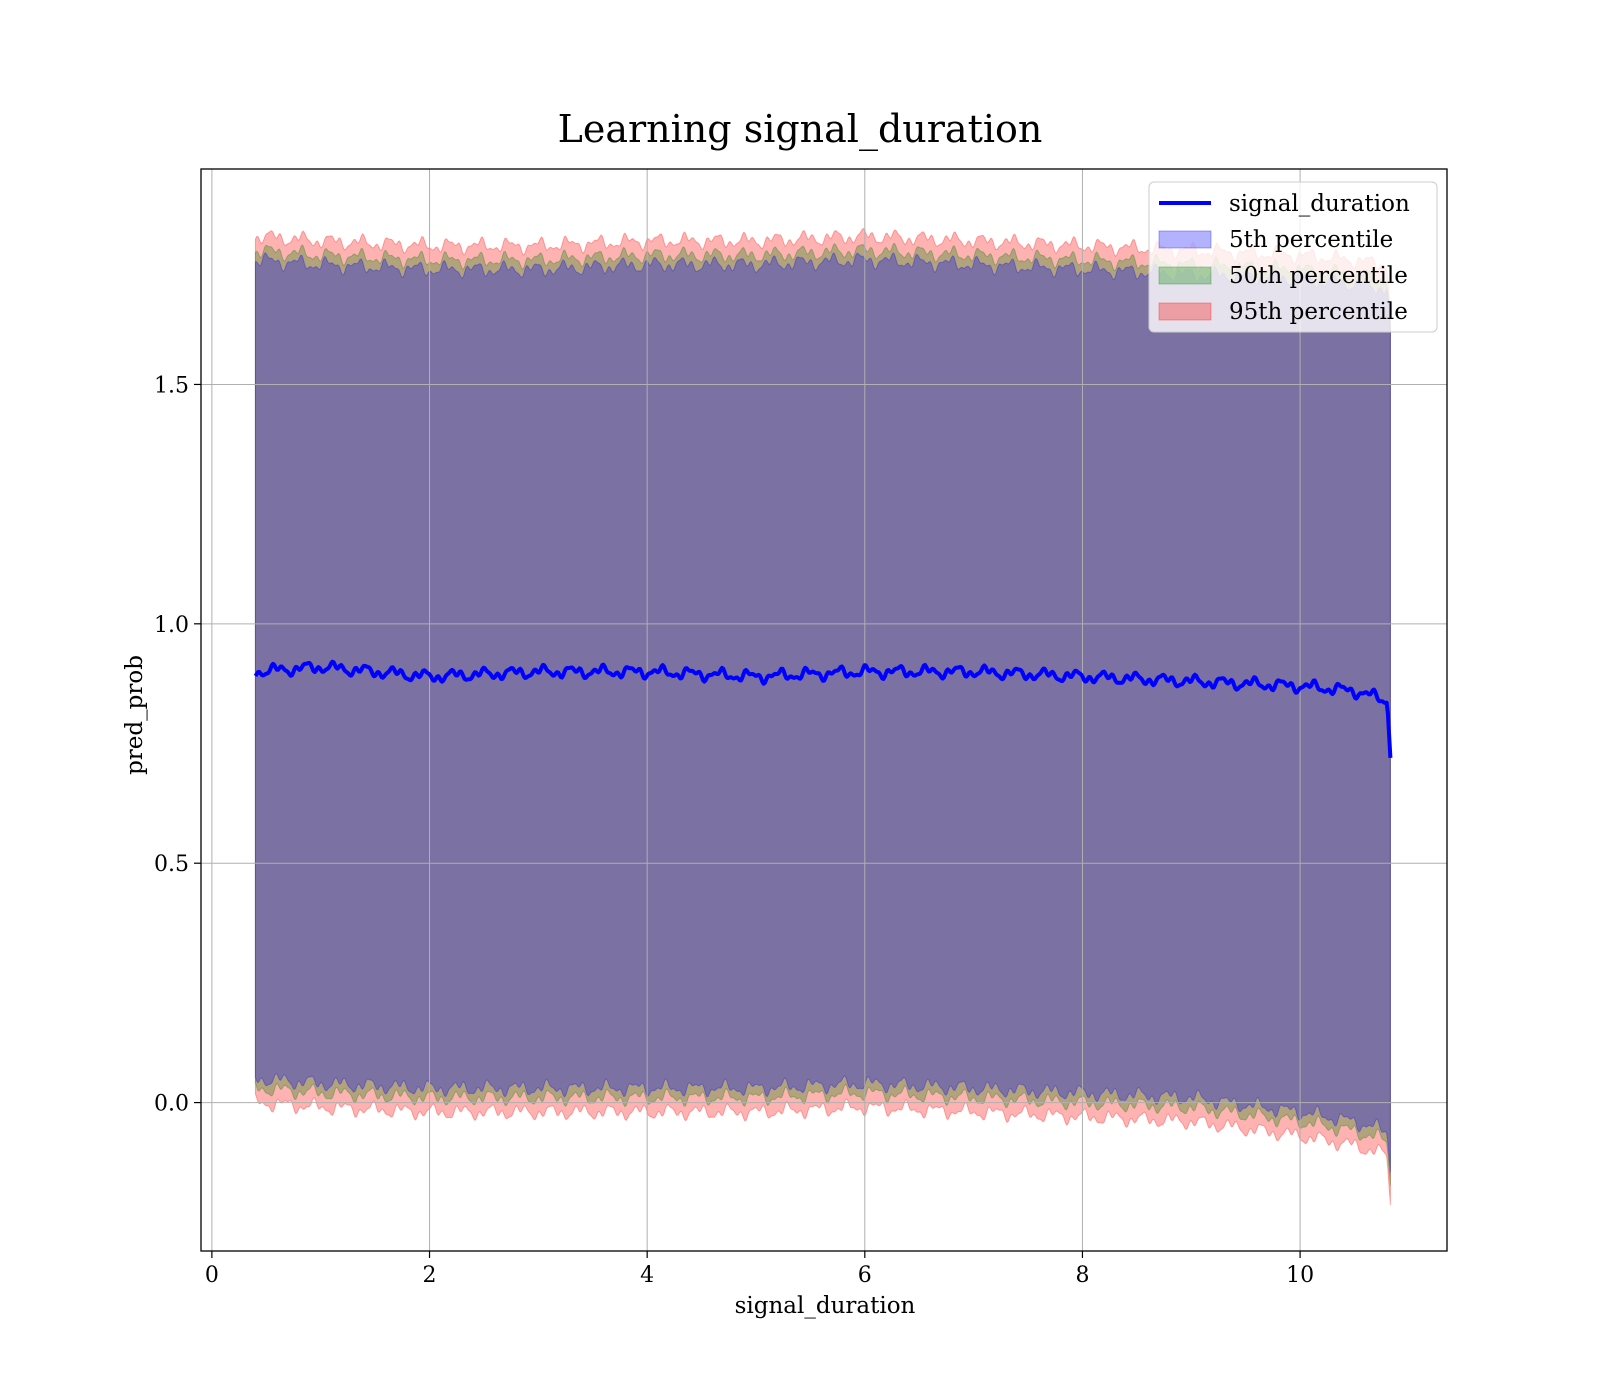 The height and width of the screenshot is (1400, 1600). What do you see at coordinates (171, 864) in the screenshot?
I see `y-tick-label: 0.5` at bounding box center [171, 864].